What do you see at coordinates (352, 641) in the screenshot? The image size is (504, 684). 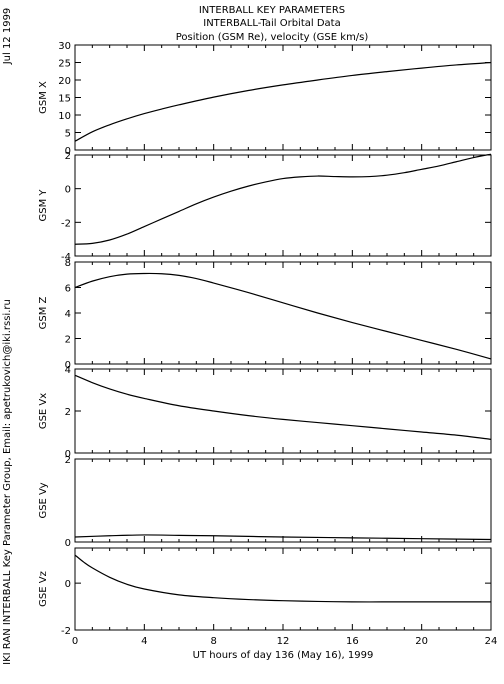 I see `x-tick-label: 16` at bounding box center [352, 641].